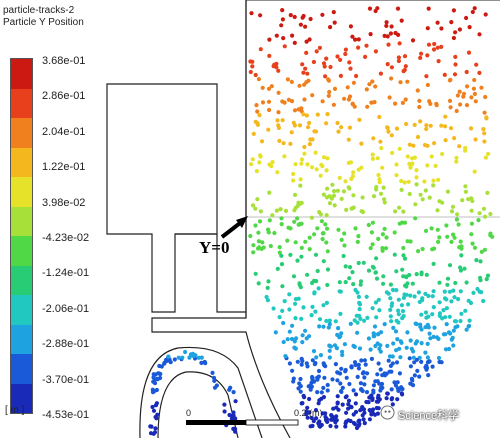  Describe the element at coordinates (15, 410) in the screenshot. I see `legend-unit: [ m ]` at that location.